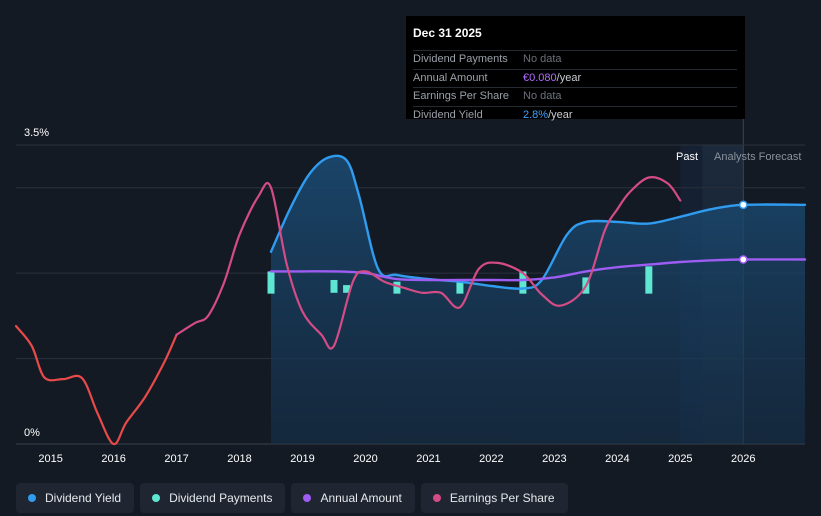 This screenshot has height=516, width=821. What do you see at coordinates (50, 459) in the screenshot?
I see `x-tick-label: 2015` at bounding box center [50, 459].